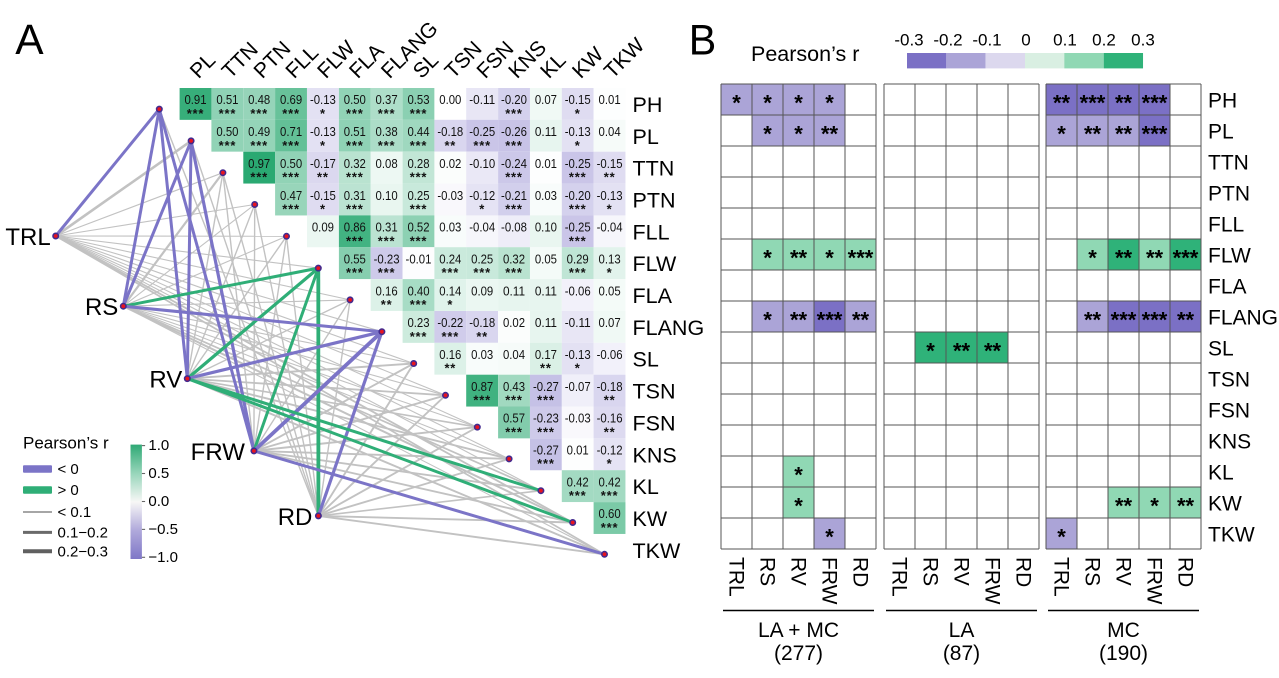  What do you see at coordinates (908, 39) in the screenshot?
I see `svg-text: -0.3` at bounding box center [908, 39].